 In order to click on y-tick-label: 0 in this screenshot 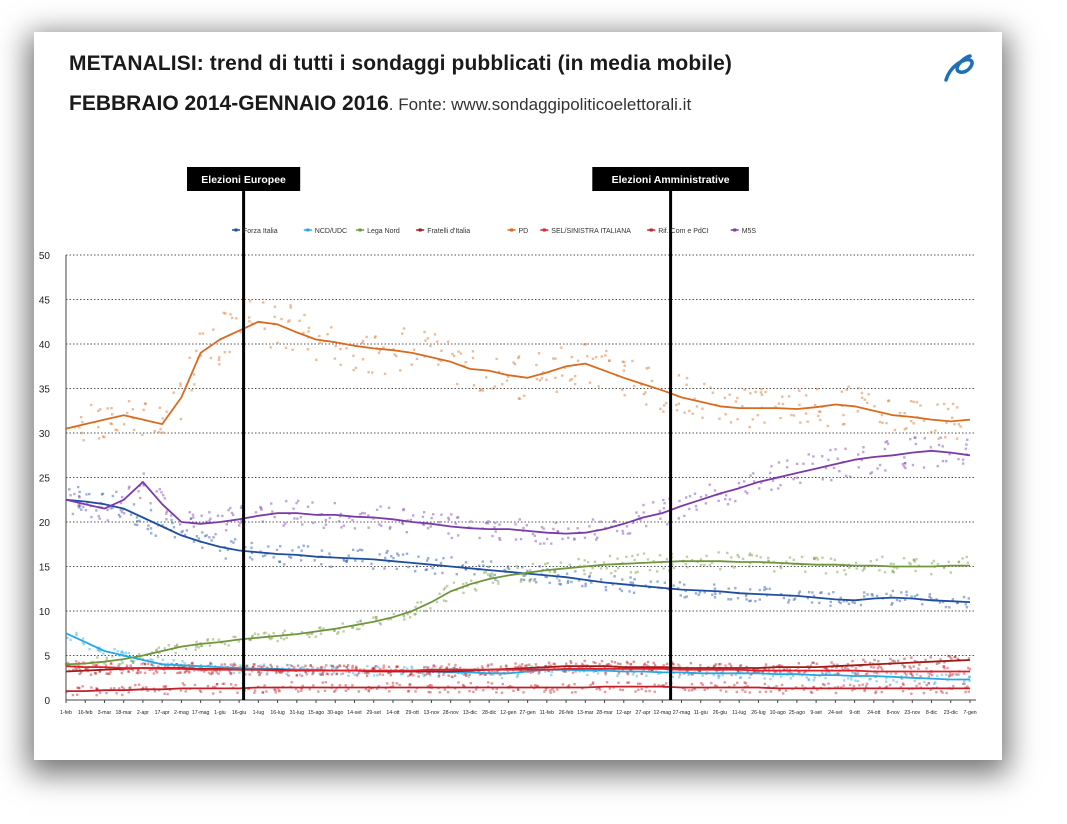, I will do `click(47, 701)`.